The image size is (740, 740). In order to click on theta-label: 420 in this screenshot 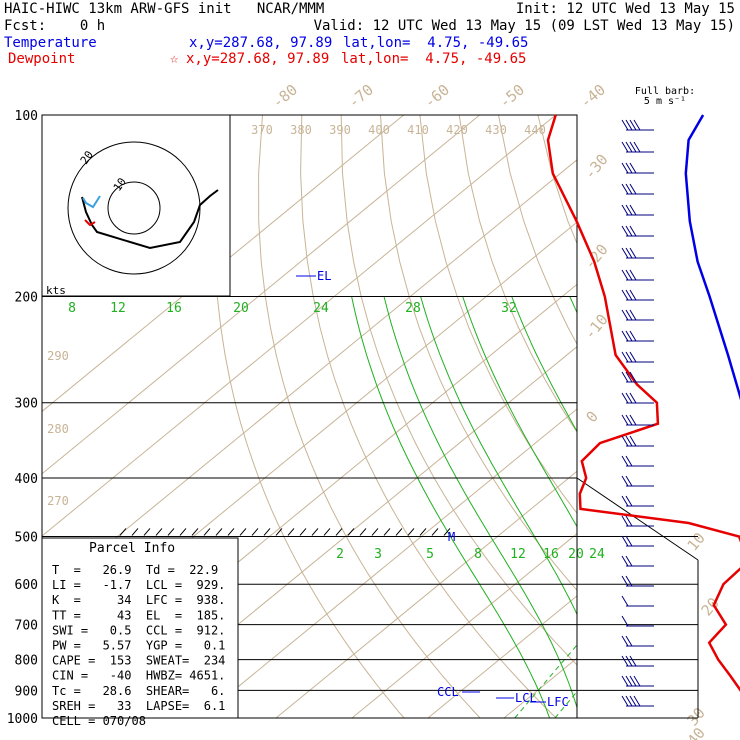, I will do `click(457, 130)`.